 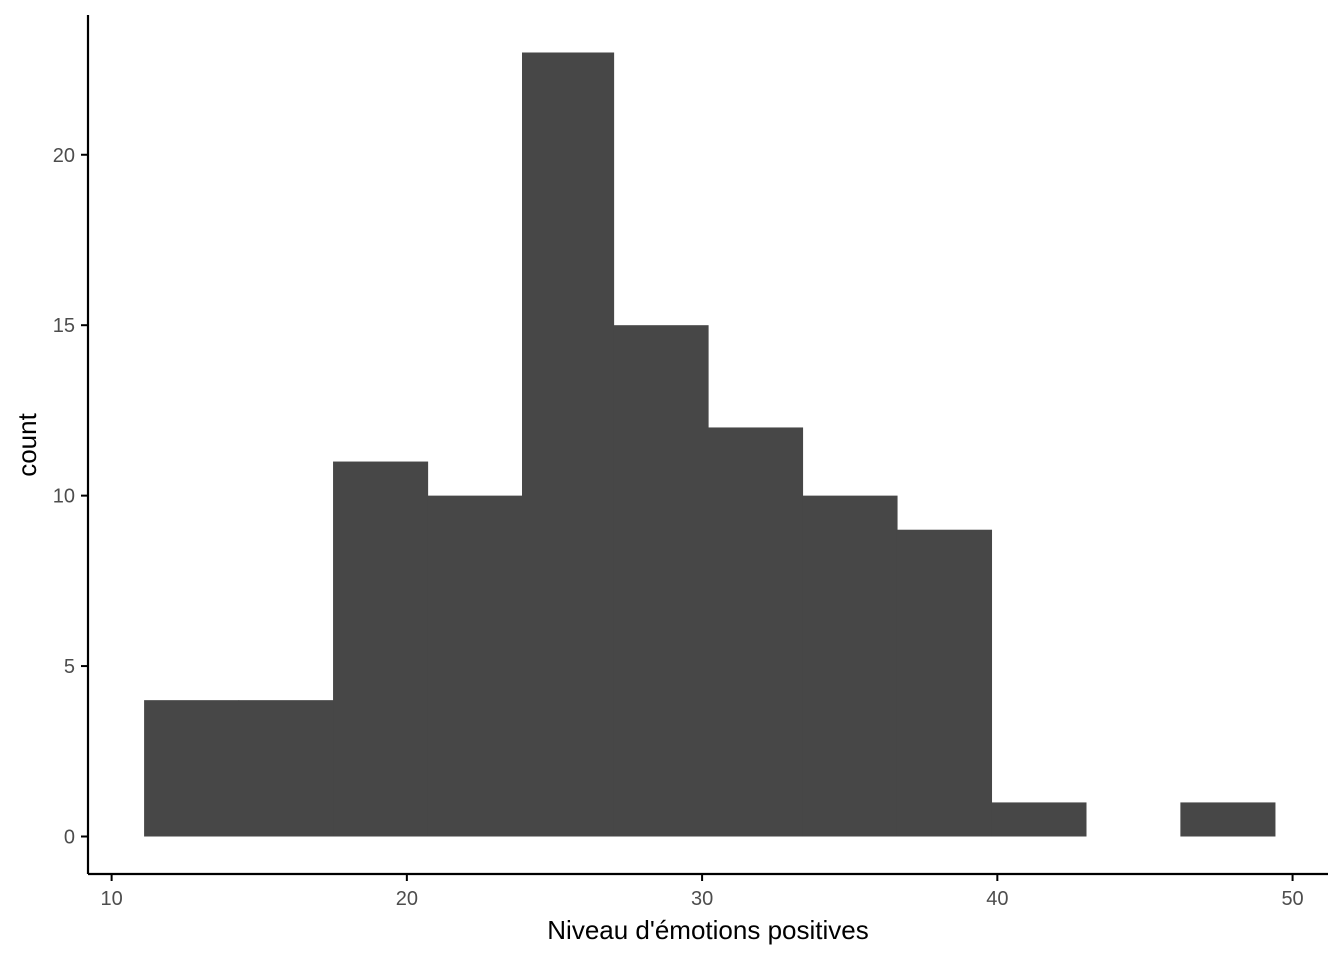 What do you see at coordinates (69, 667) in the screenshot?
I see `y-tick-label: 5` at bounding box center [69, 667].